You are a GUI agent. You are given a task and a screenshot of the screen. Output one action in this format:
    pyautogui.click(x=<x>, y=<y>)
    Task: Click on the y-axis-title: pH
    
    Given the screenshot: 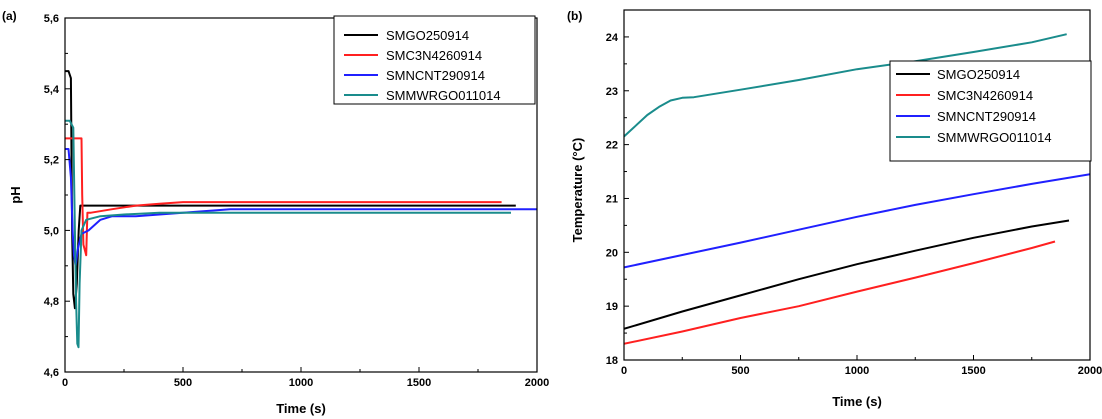 What is the action you would take?
    pyautogui.click(x=15, y=194)
    